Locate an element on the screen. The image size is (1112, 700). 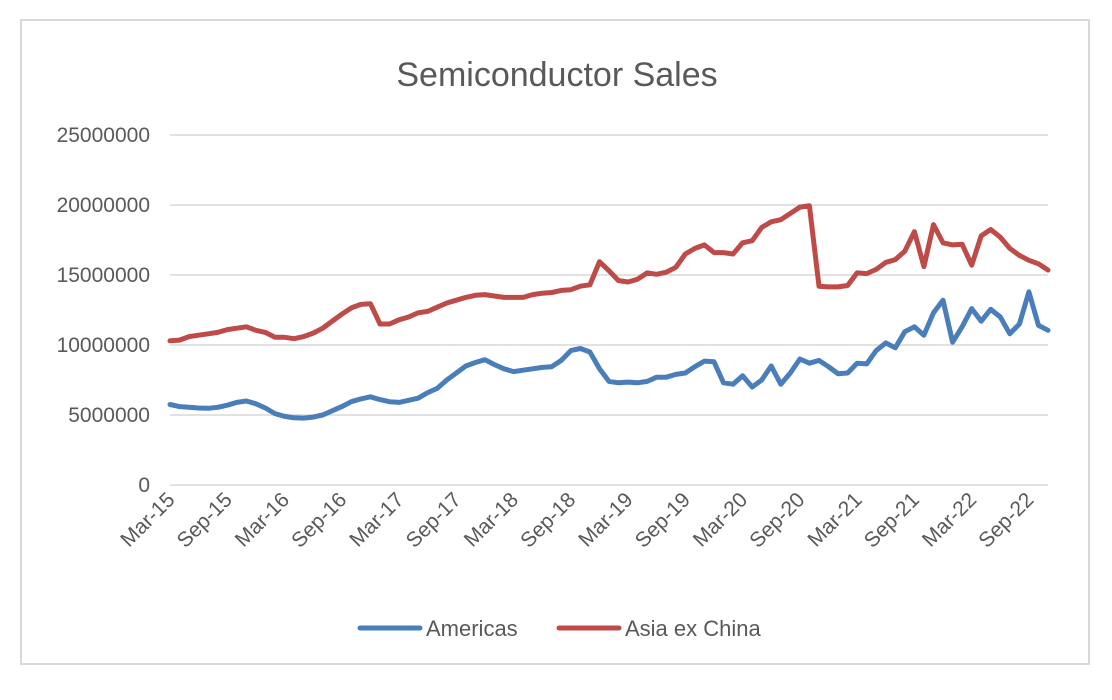
x-tick-label: Mar-17 is located at coordinates (376, 519).